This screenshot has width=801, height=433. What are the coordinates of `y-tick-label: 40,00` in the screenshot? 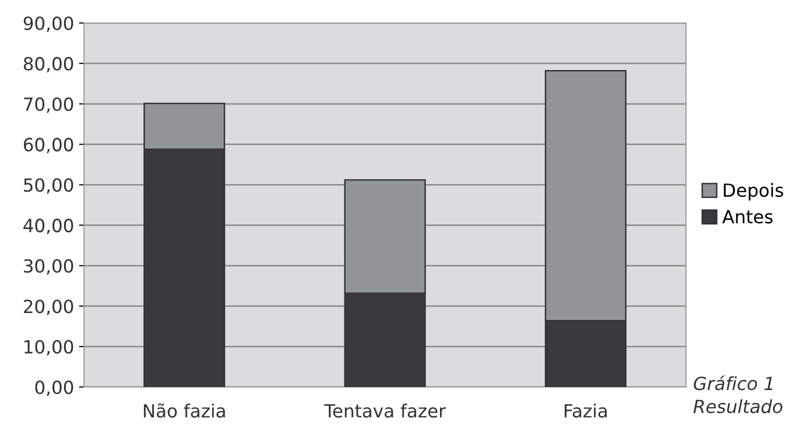 It's located at (48, 226).